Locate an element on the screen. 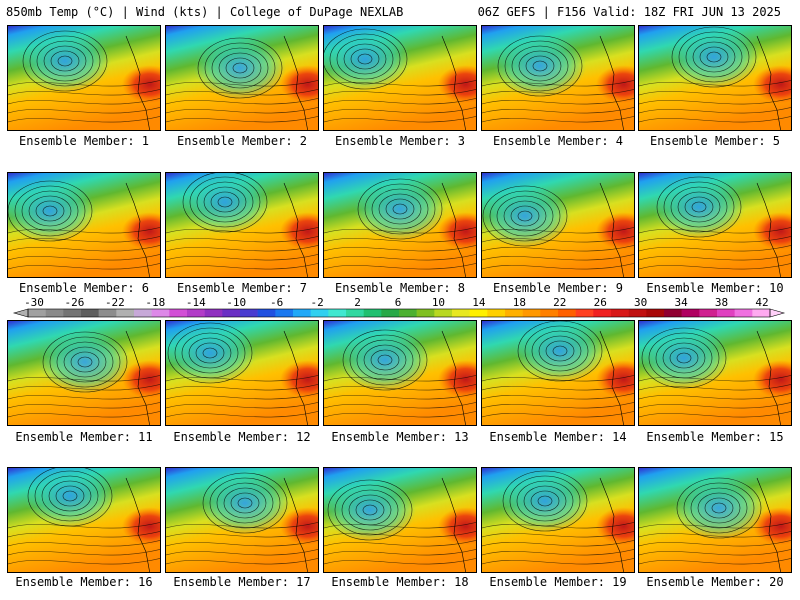 Image resolution: width=800 pixels, height=600 pixels. colorbar-tick-label: -22 is located at coordinates (114, 302).